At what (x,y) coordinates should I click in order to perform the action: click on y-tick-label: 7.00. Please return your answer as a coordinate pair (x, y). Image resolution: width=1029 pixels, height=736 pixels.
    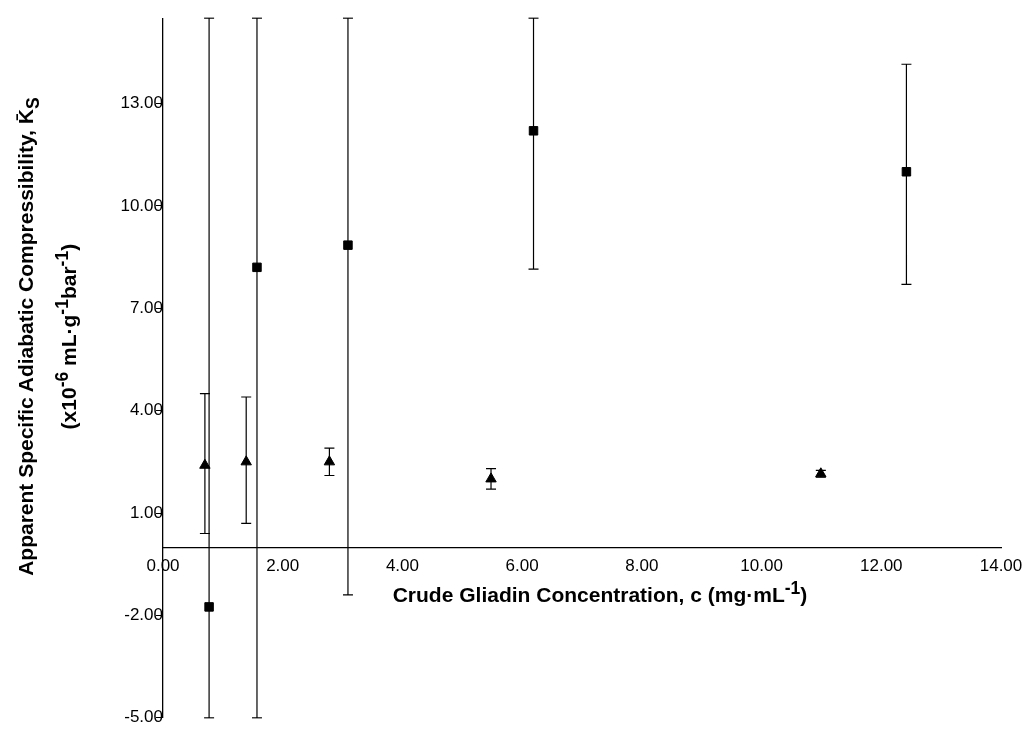
    Looking at the image, I should click on (146, 307).